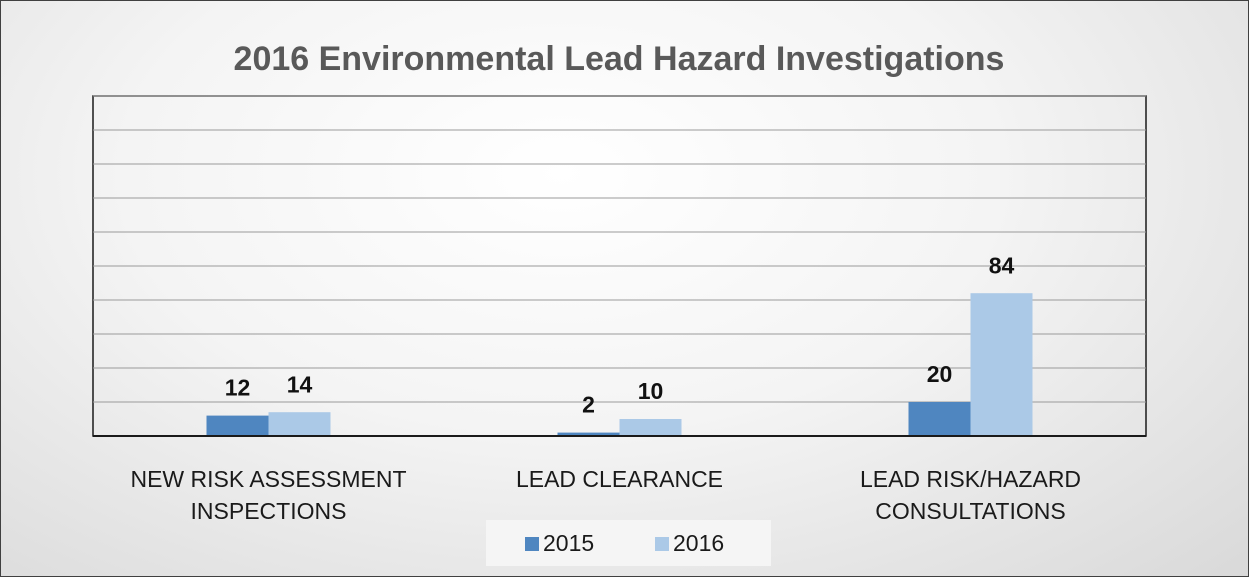 This screenshot has height=577, width=1249. Describe the element at coordinates (940, 374) in the screenshot. I see `data-label: 20` at that location.